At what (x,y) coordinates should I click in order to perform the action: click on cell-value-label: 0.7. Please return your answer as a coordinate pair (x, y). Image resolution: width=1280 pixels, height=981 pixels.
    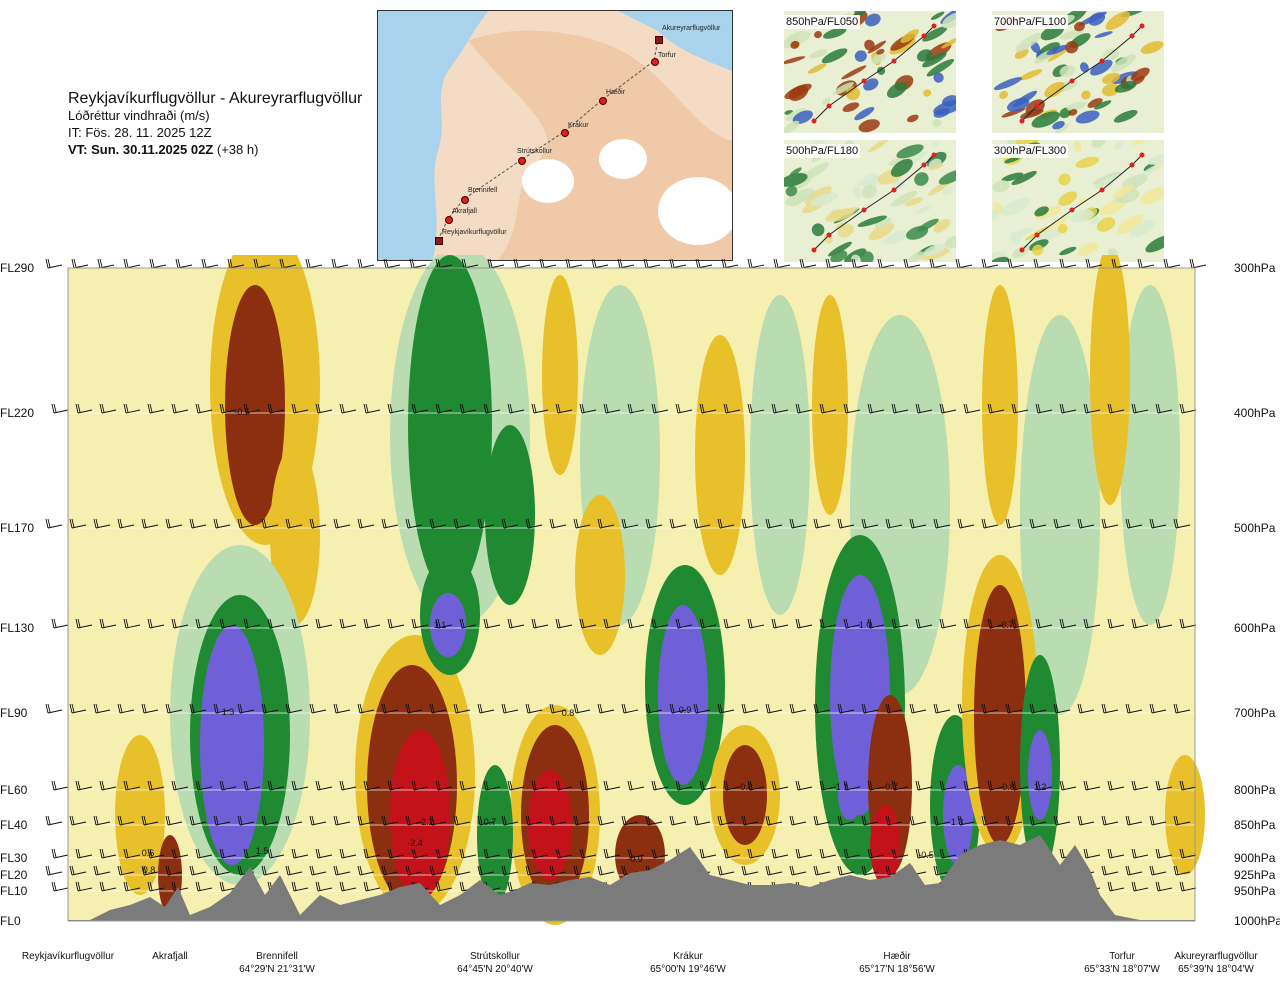
    Looking at the image, I should click on (490, 822).